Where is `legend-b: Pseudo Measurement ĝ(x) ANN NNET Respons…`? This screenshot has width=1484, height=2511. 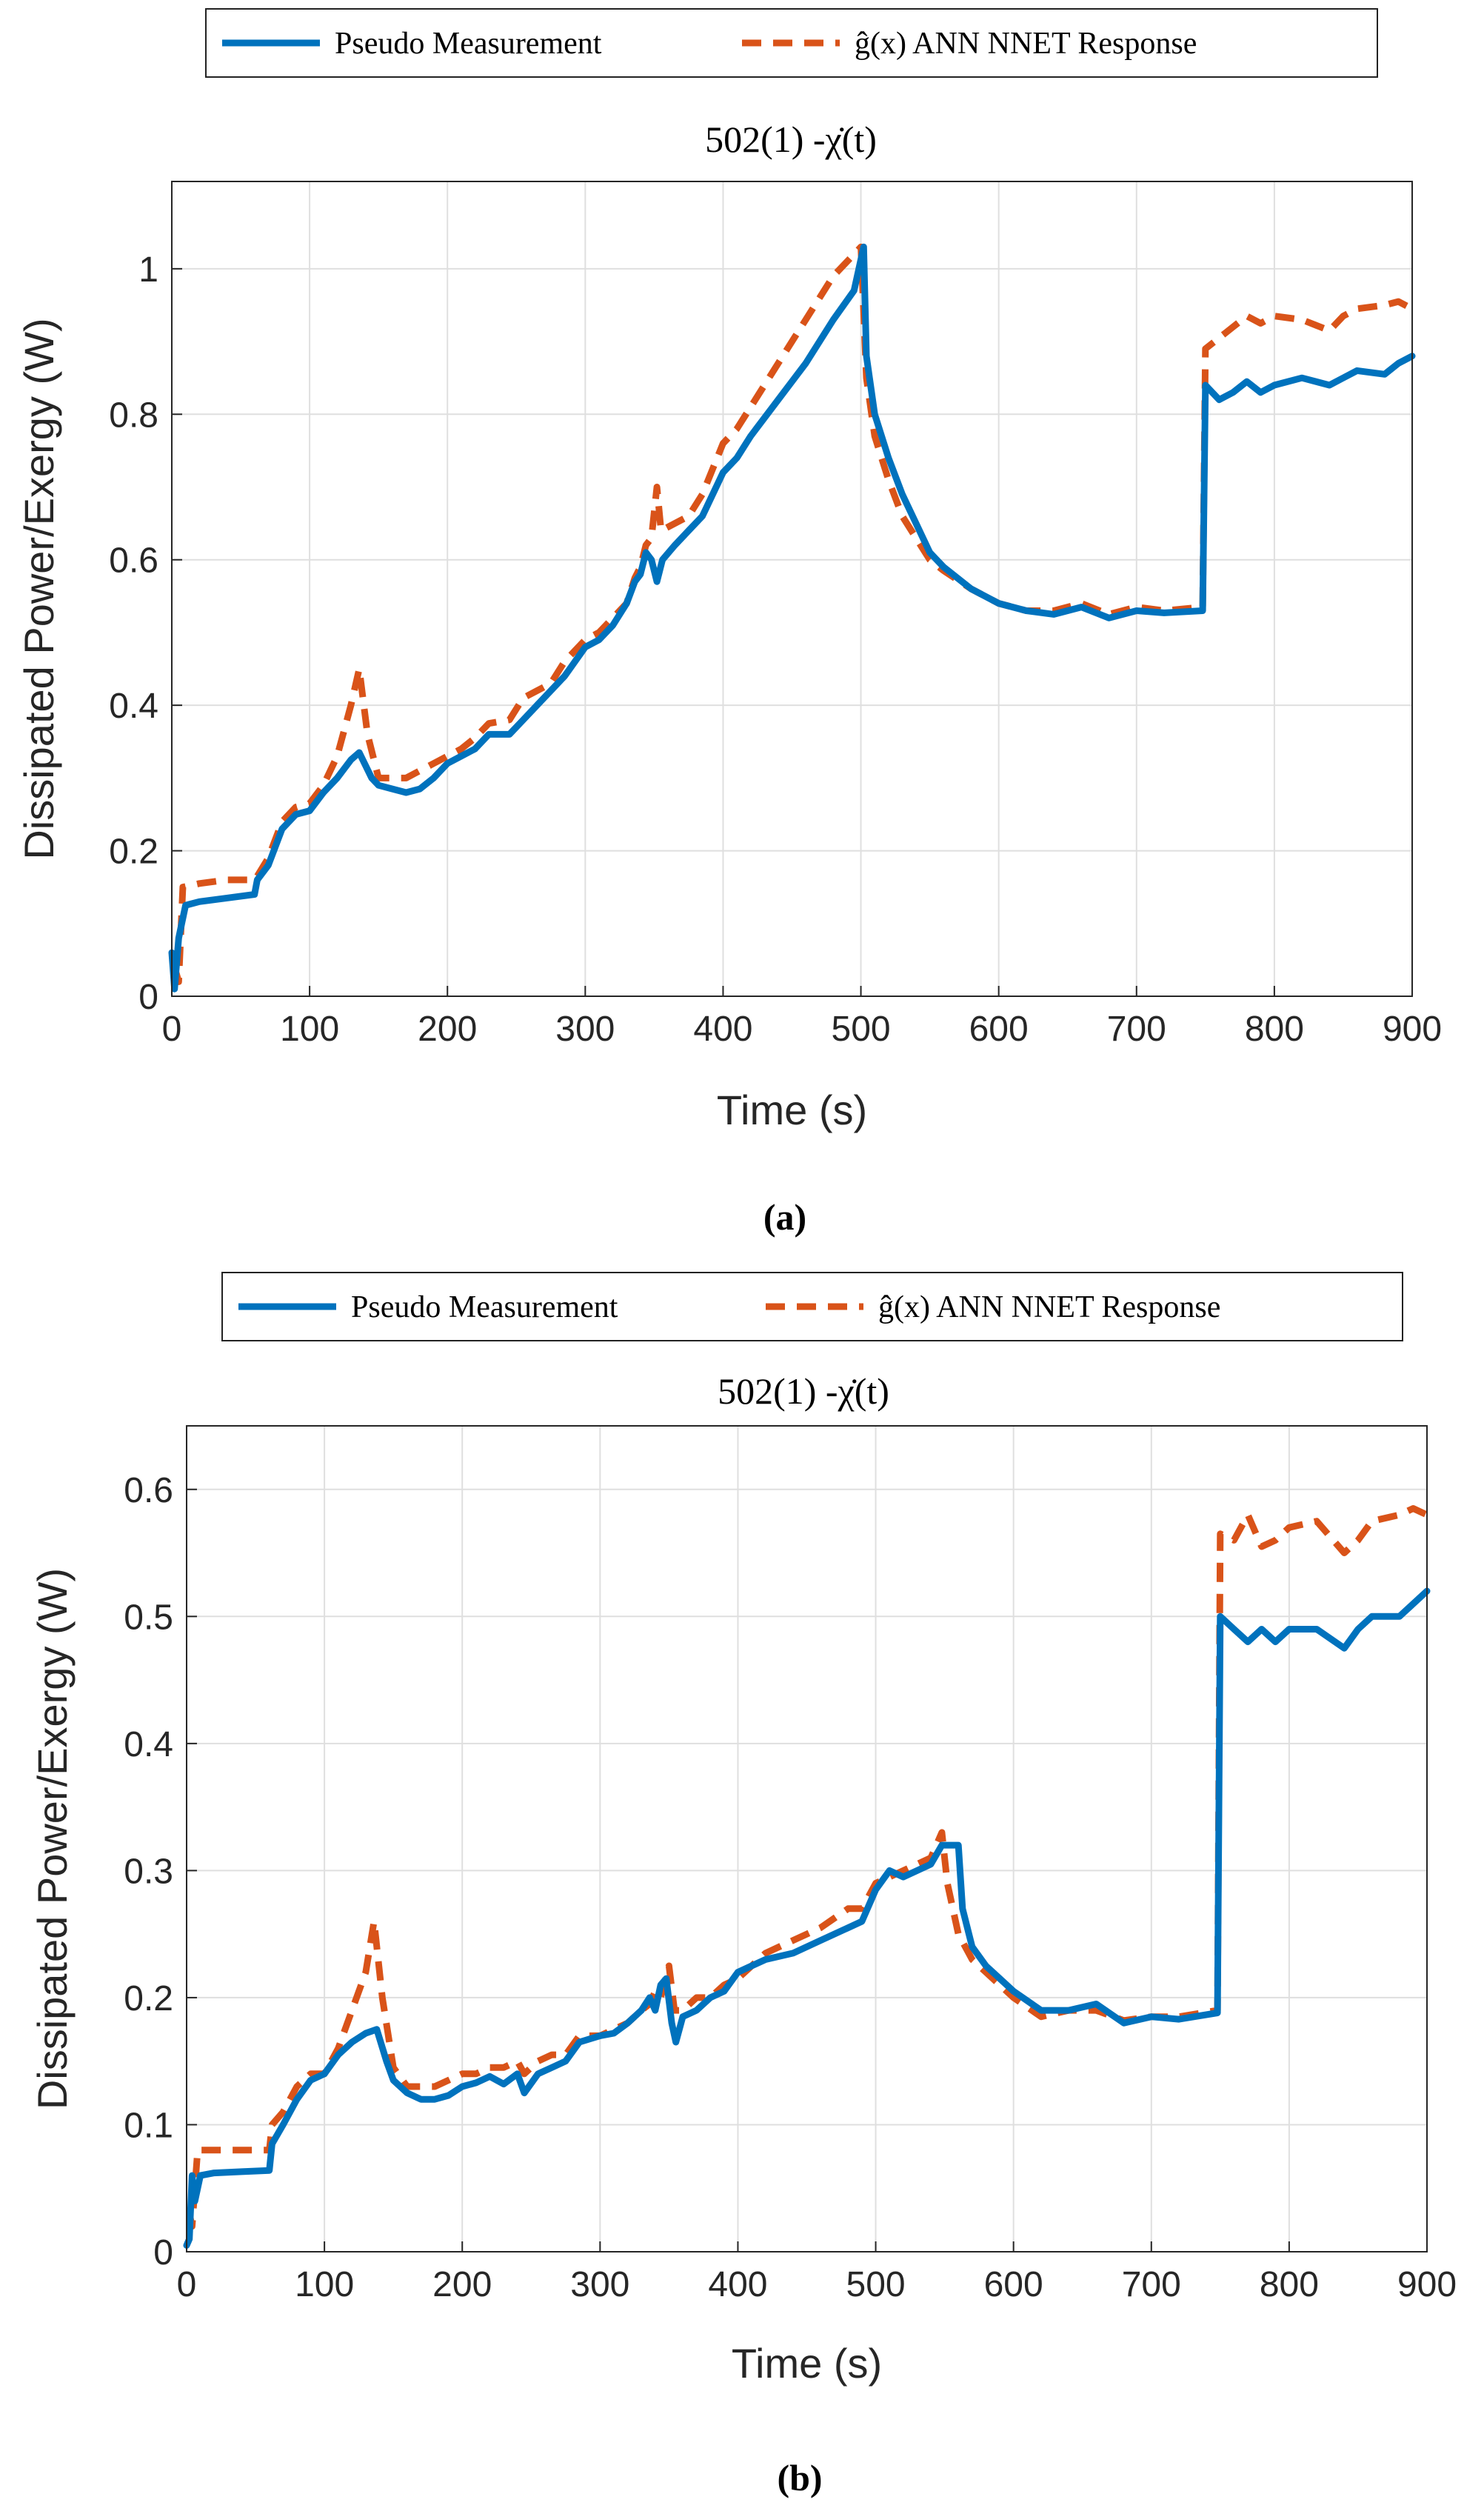 legend-b: Pseudo Measurement ĝ(x) ANN NNET Respons… is located at coordinates (812, 1306).